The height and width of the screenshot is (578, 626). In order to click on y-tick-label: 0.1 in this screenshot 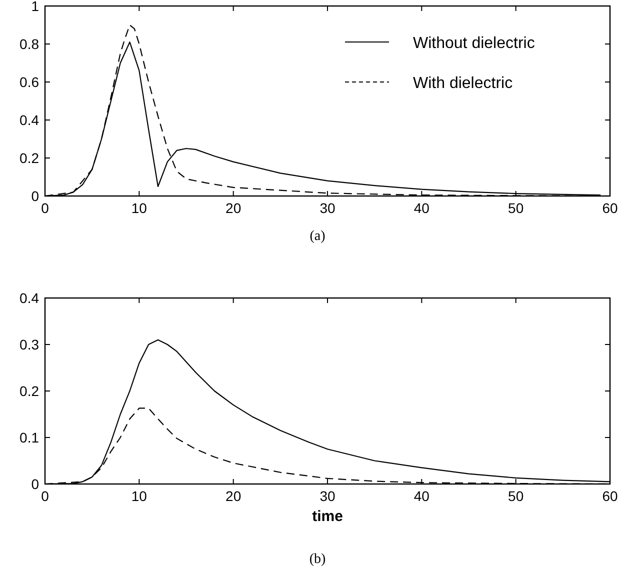, I will do `click(30, 438)`.